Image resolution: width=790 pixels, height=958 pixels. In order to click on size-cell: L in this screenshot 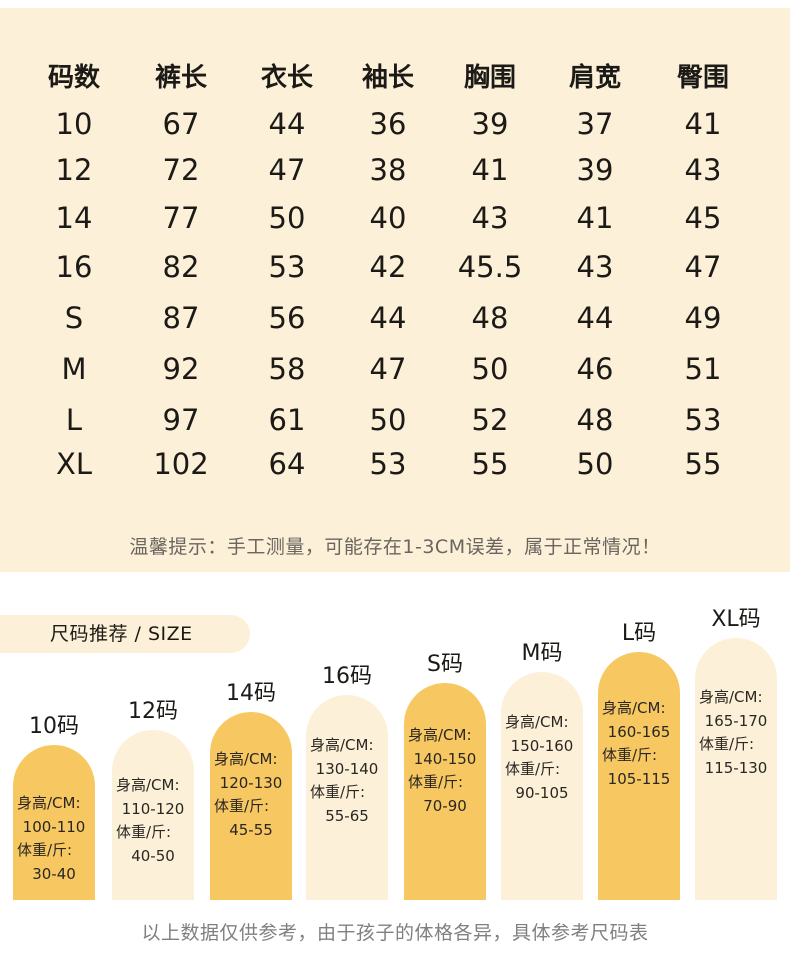, I will do `click(74, 420)`.